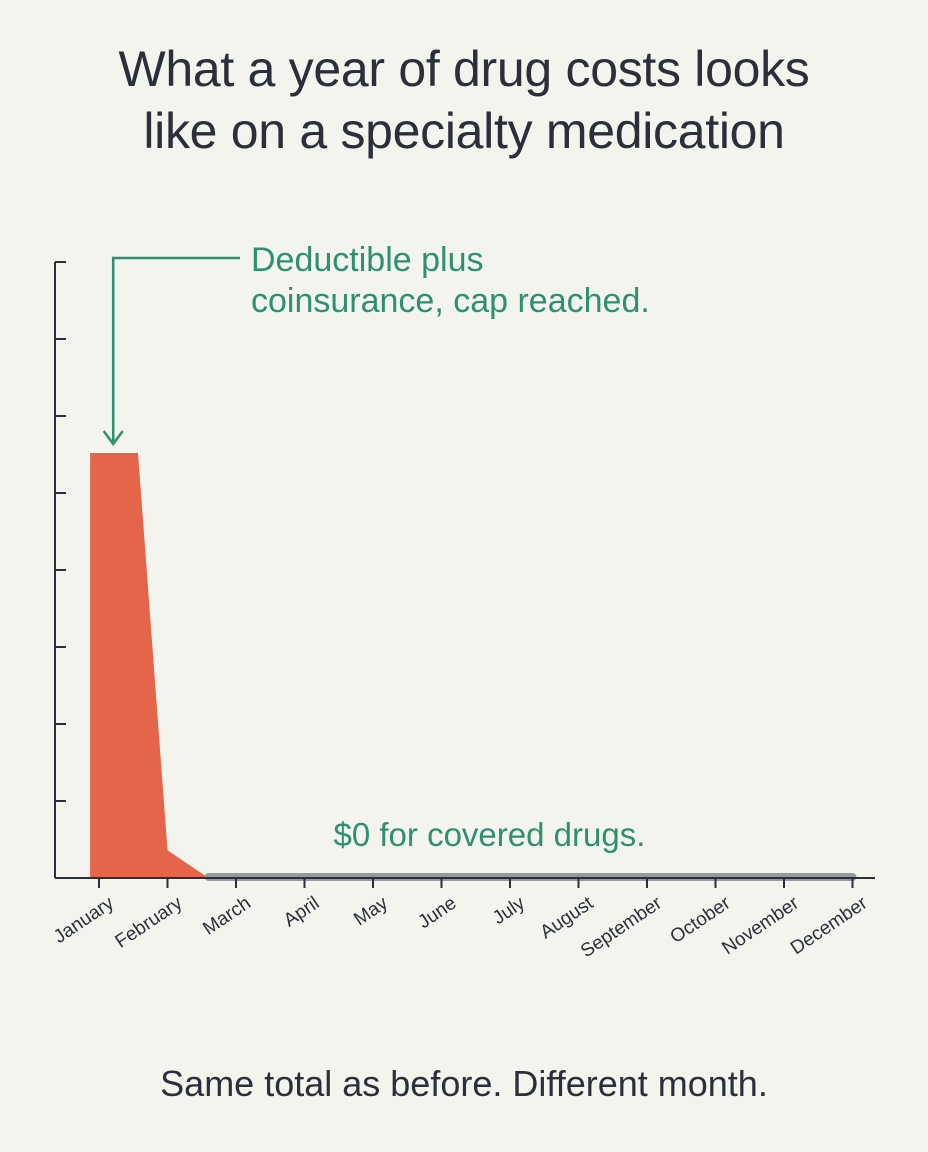  What do you see at coordinates (371, 911) in the screenshot?
I see `x-tick-label-may: May` at bounding box center [371, 911].